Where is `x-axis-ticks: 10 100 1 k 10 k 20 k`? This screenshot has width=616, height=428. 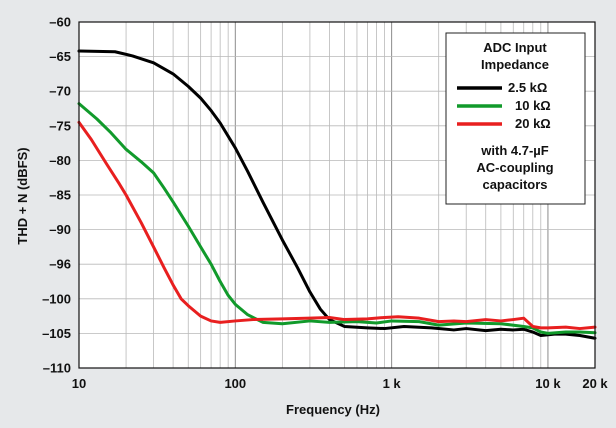 x-axis-ticks: 10 100 1 k 10 k 20 k is located at coordinates (340, 383).